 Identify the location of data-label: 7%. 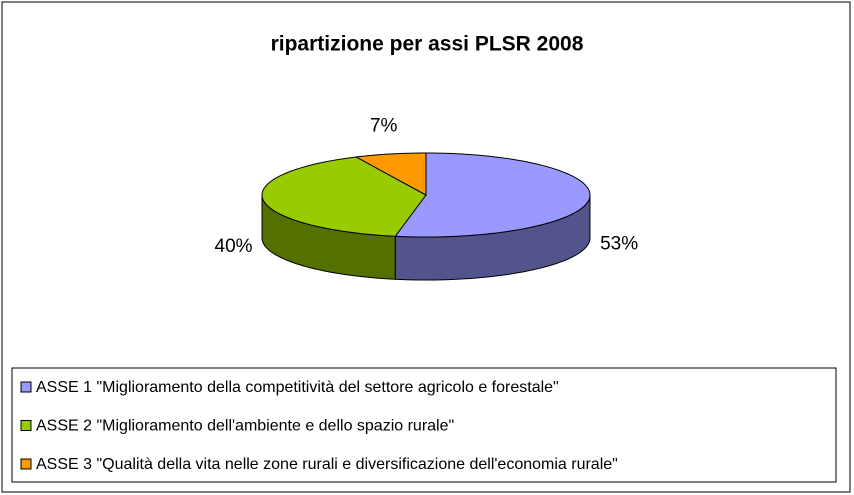
(384, 126).